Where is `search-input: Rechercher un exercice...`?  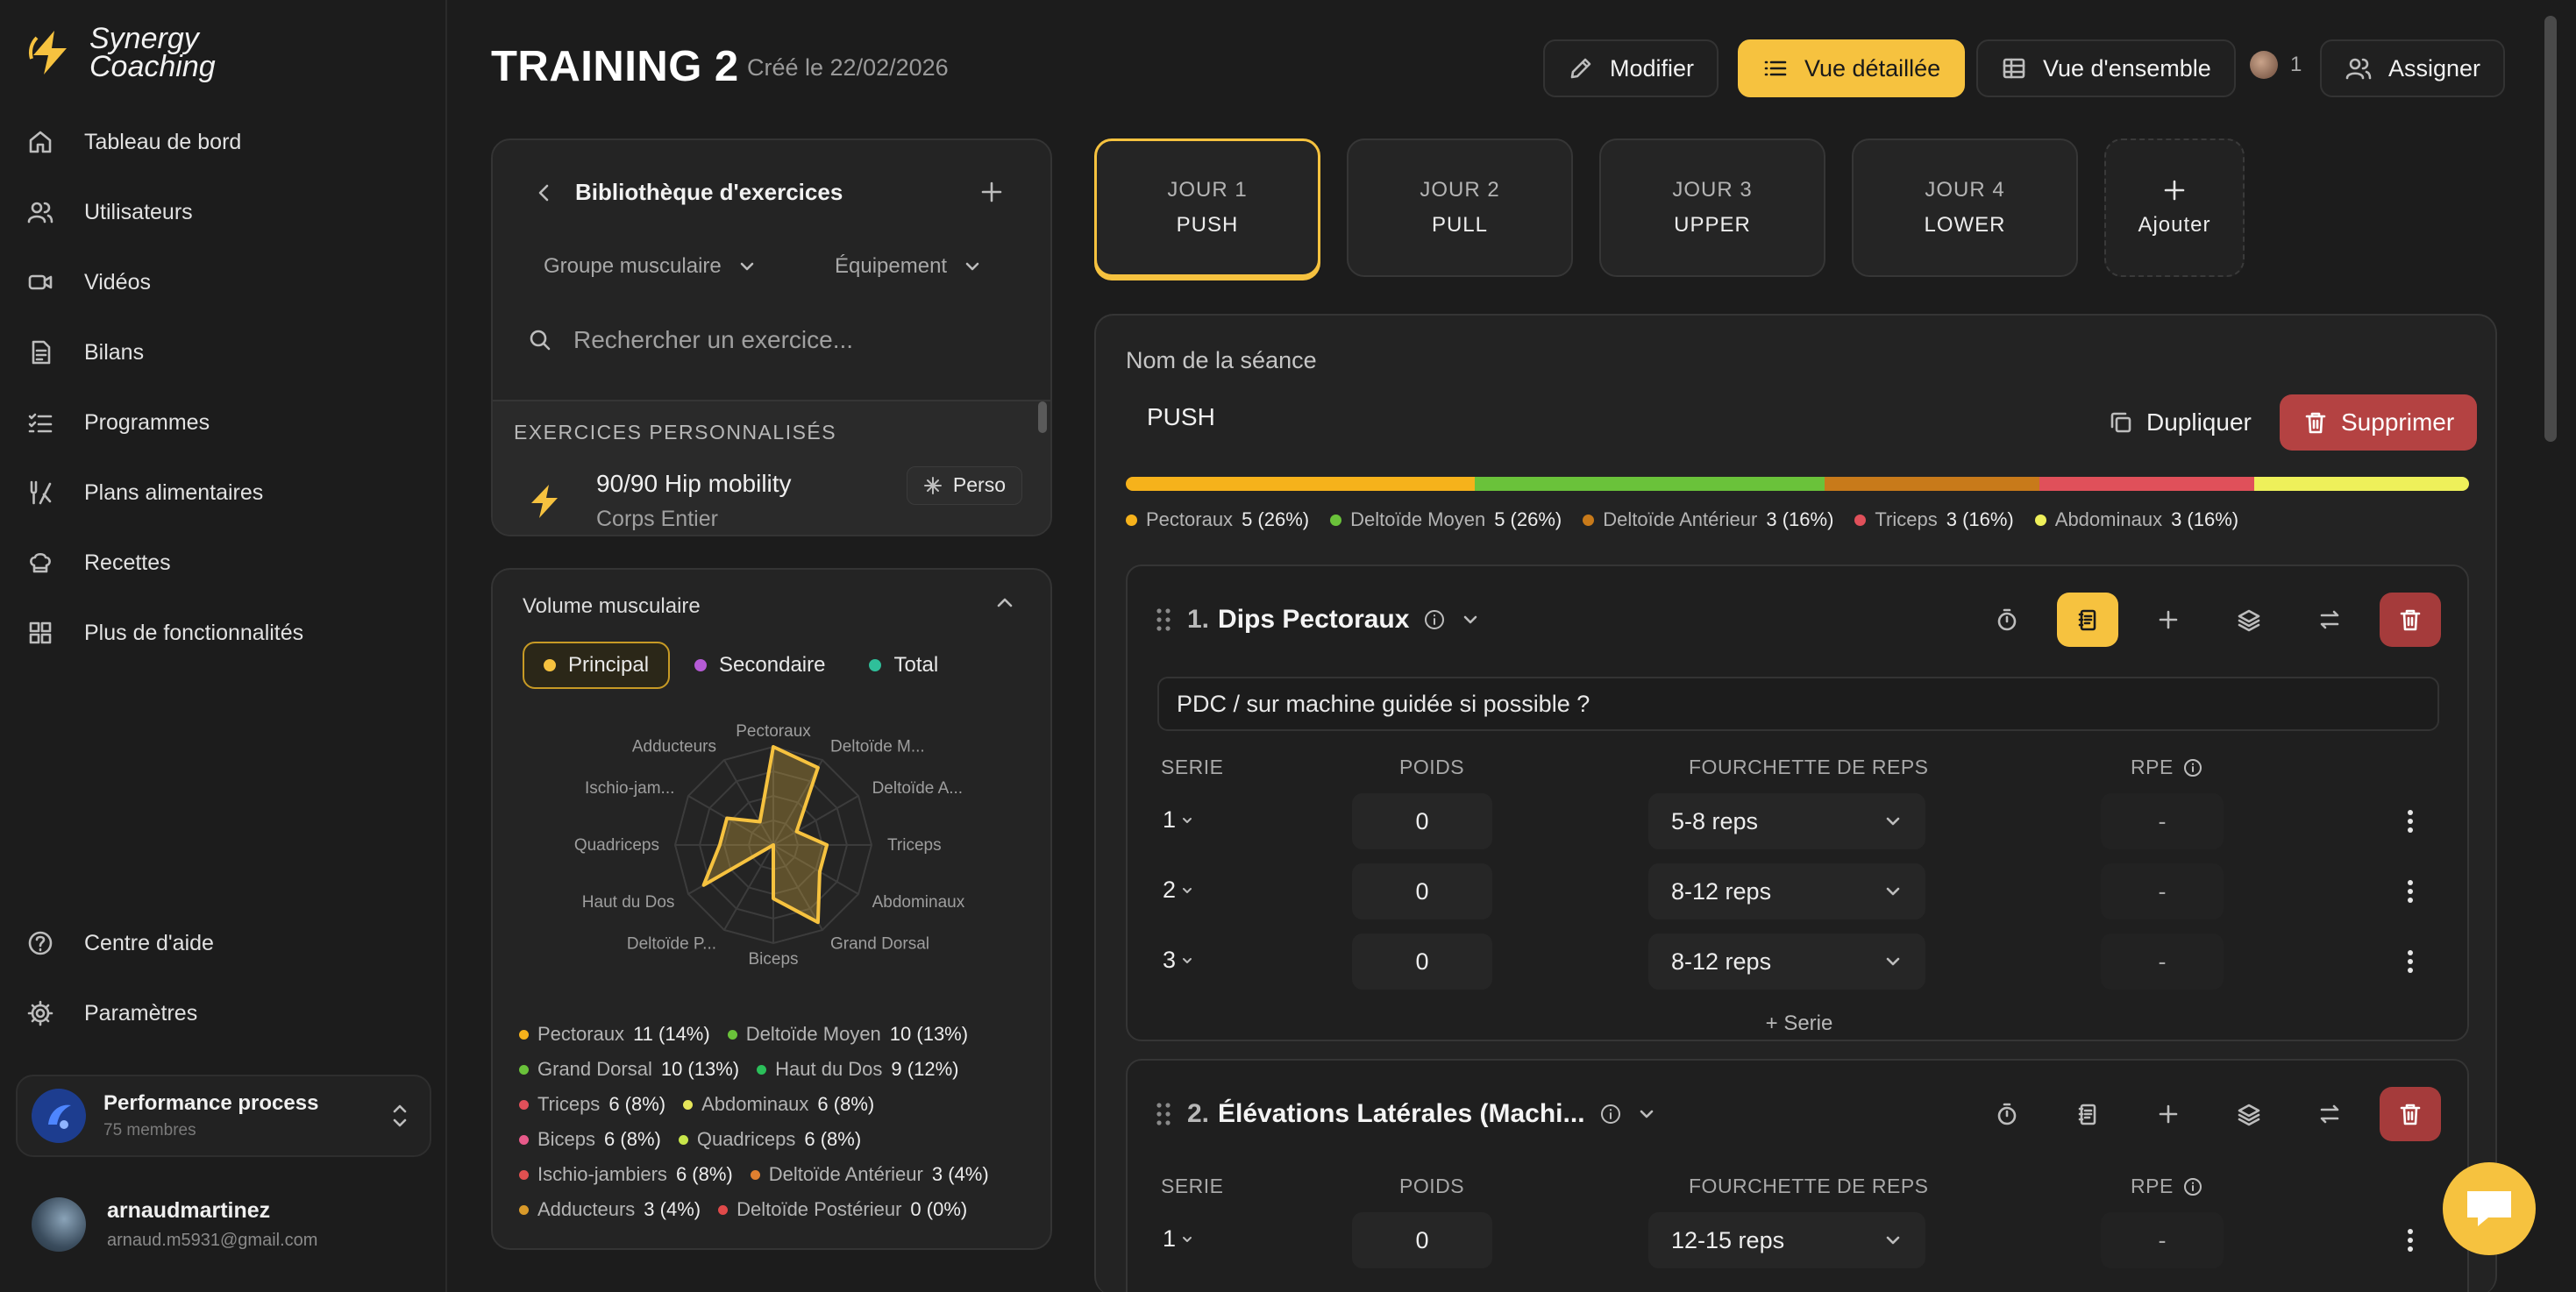
search-input: Rechercher un exercice... is located at coordinates (713, 339).